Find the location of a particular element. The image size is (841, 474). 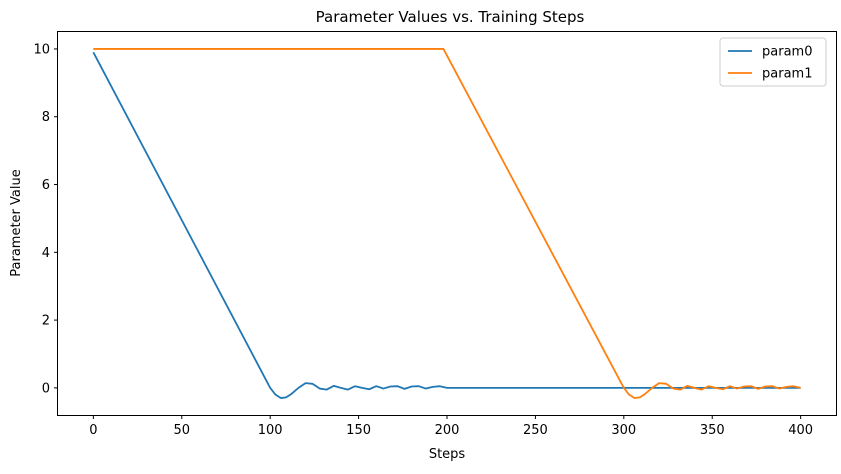

legend-label-param0: param0 is located at coordinates (787, 52).